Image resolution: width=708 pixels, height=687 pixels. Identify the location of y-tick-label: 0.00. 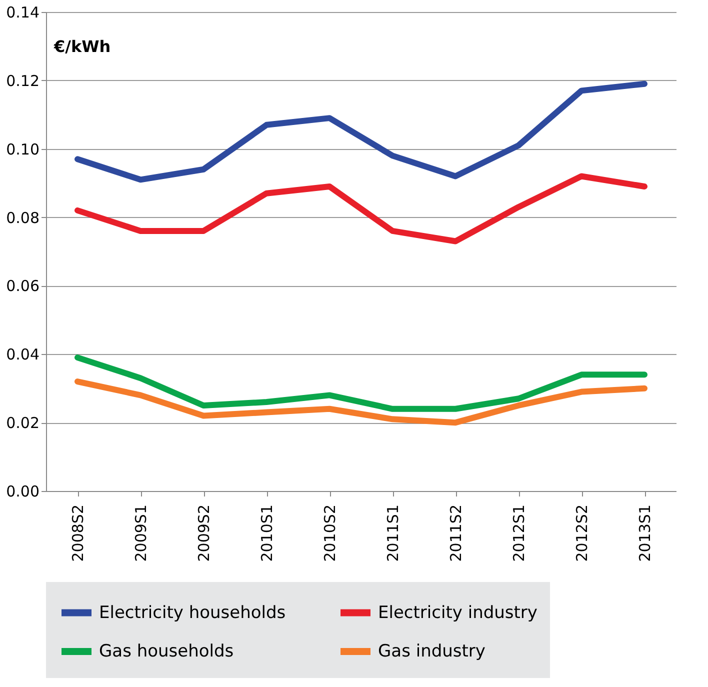
(23, 491).